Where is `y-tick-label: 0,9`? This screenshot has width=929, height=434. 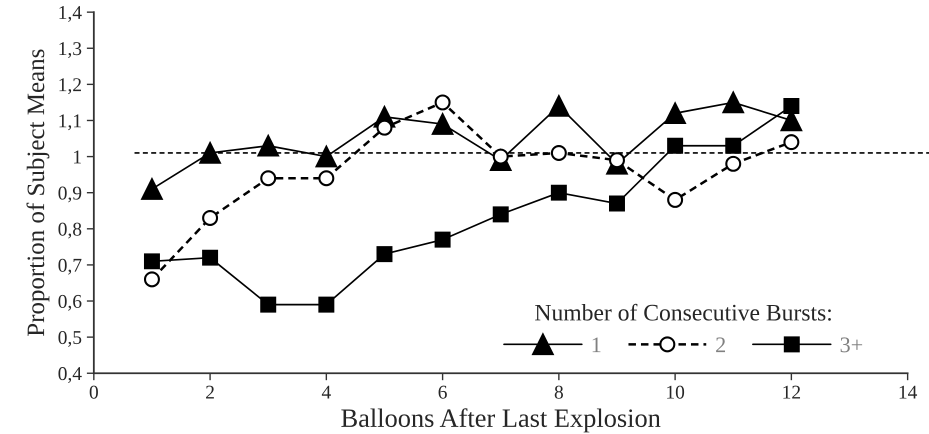
y-tick-label: 0,9 is located at coordinates (70, 194).